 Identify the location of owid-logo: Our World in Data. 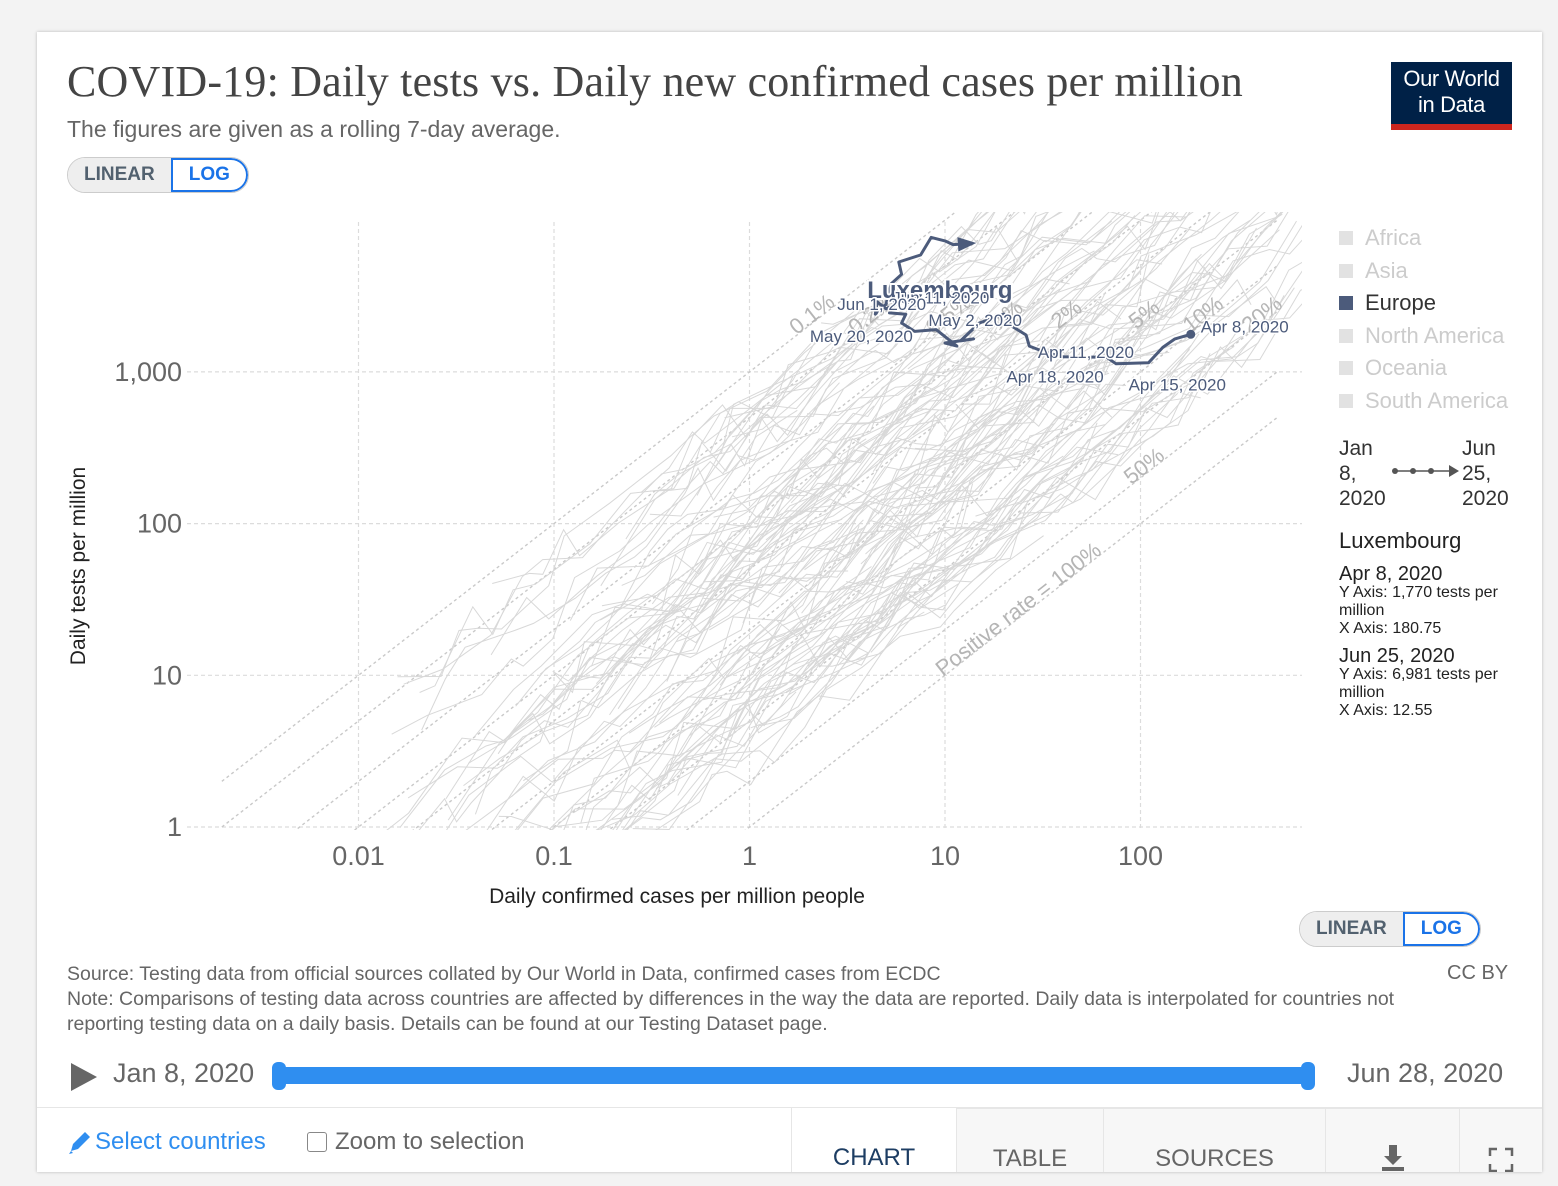
(1451, 96).